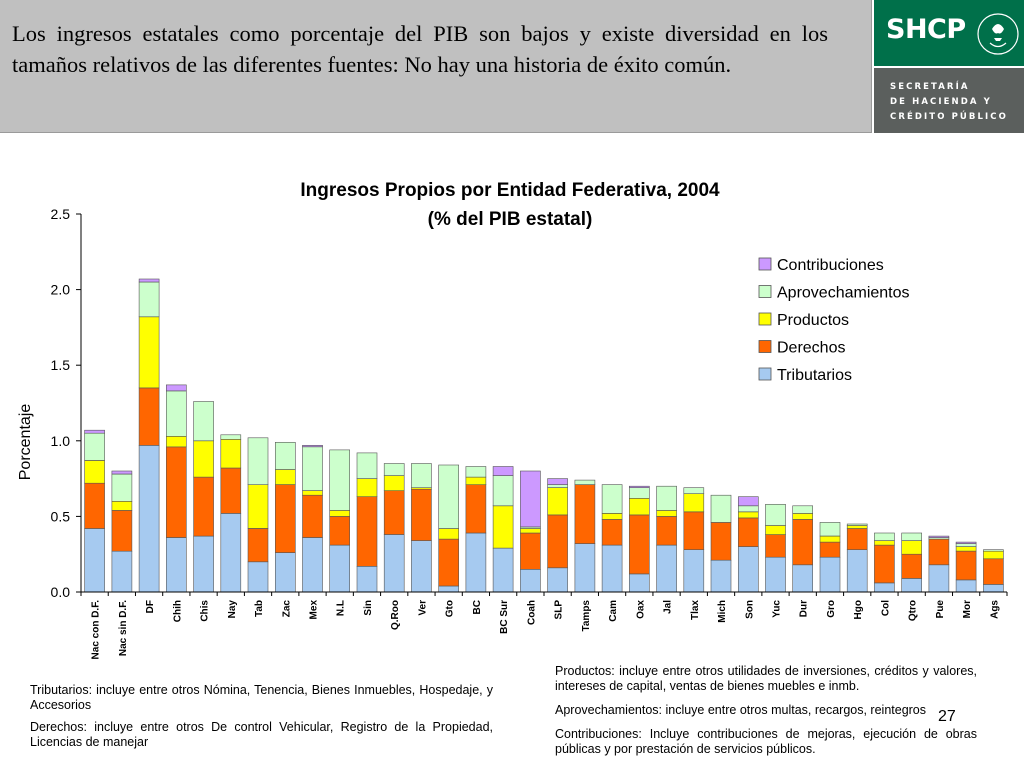  What do you see at coordinates (941, 102) in the screenshot?
I see `logo-line-2: DE HACIENDA Y` at bounding box center [941, 102].